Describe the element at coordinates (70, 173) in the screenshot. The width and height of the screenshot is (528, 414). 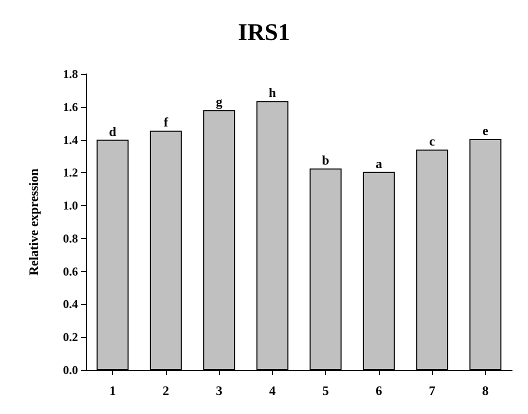
I see `y-tick-label: 1.2` at that location.